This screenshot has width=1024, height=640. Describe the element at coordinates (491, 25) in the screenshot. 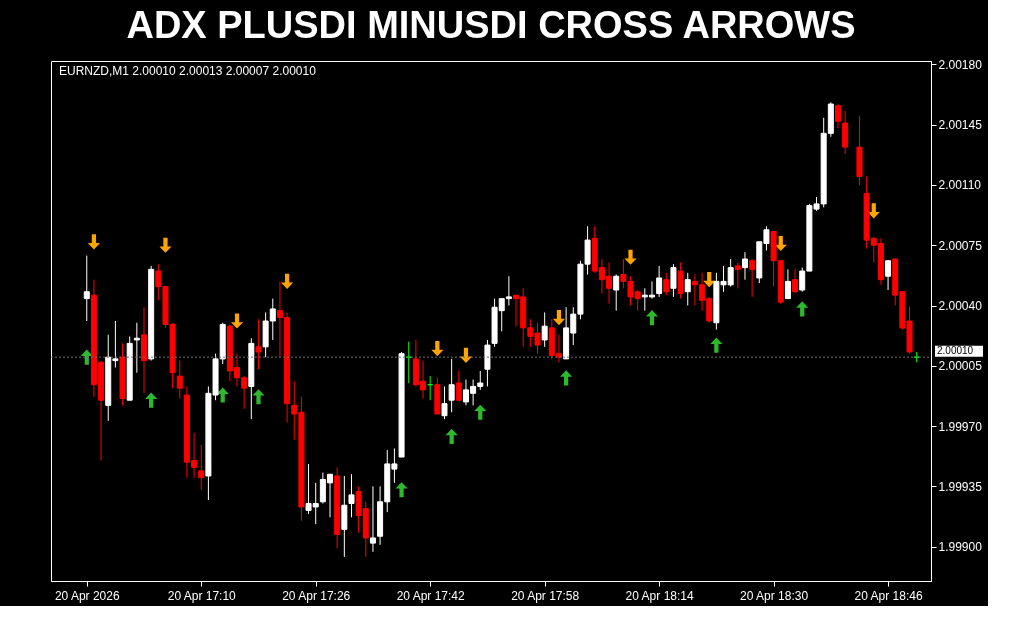

I see `chart-title: ADX PLUSDI MINUSDI CROSS ARROWS` at that location.